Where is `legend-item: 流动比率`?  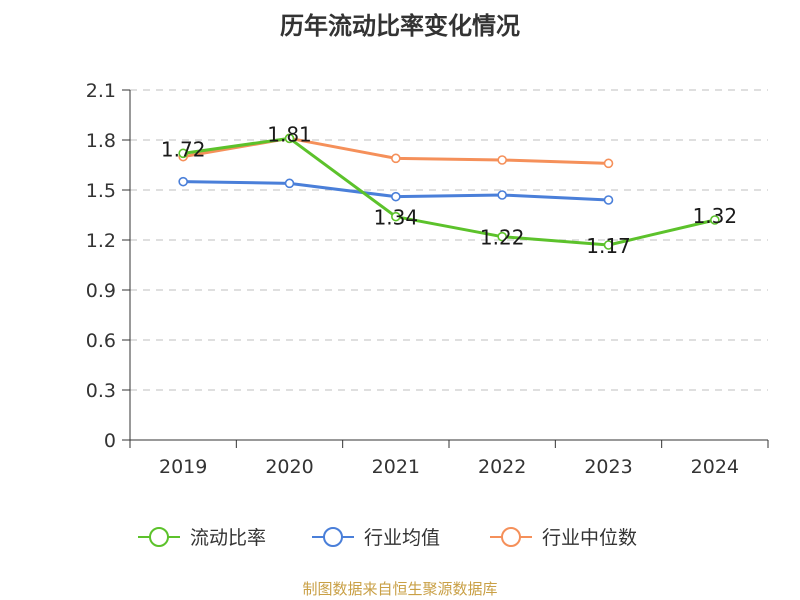
legend-item: 流动比率 is located at coordinates (202, 538).